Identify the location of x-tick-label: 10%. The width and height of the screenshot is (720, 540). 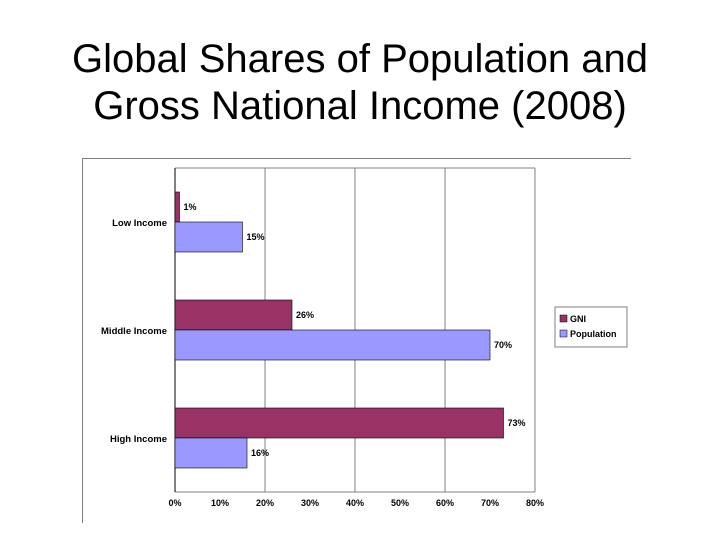
(220, 503).